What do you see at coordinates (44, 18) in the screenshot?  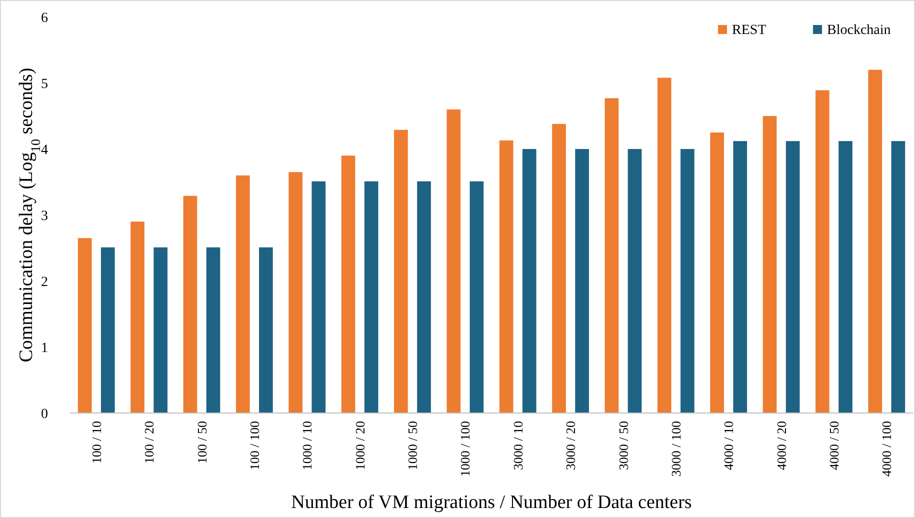 I see `y-tick-label: 6` at bounding box center [44, 18].